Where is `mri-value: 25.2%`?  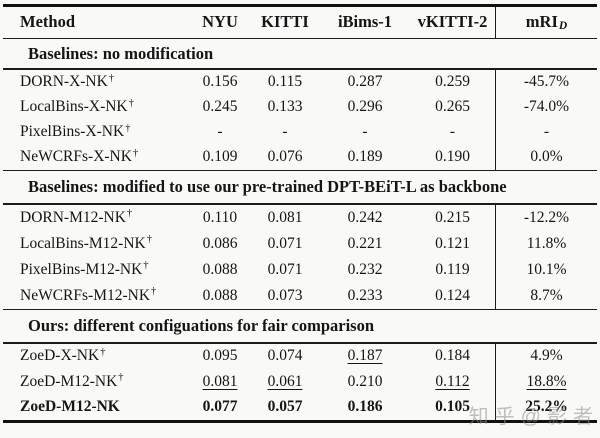 mri-value: 25.2% is located at coordinates (546, 407).